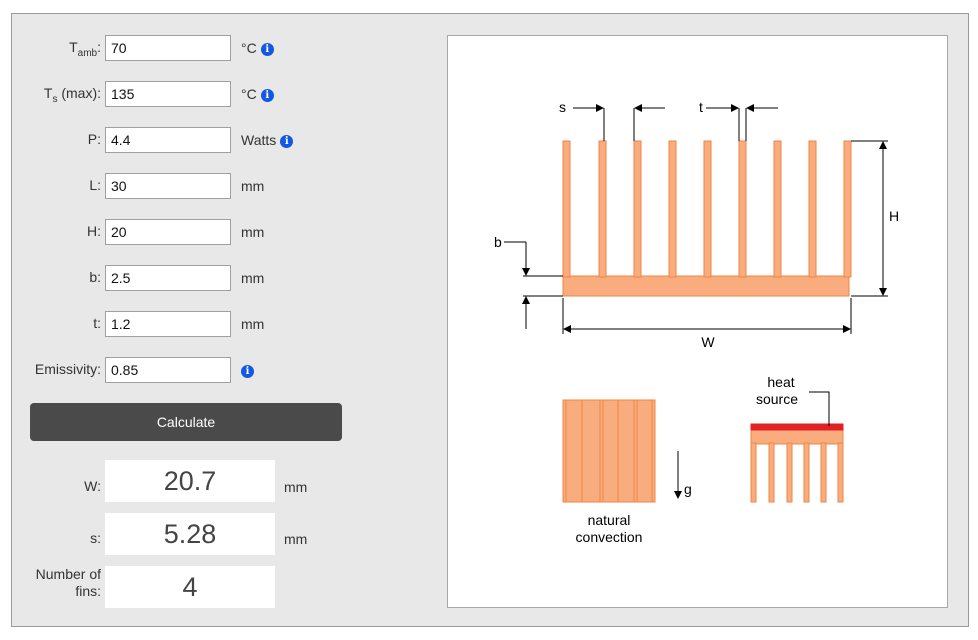 The height and width of the screenshot is (640, 978). What do you see at coordinates (619, 122) in the screenshot?
I see `dimension-s` at bounding box center [619, 122].